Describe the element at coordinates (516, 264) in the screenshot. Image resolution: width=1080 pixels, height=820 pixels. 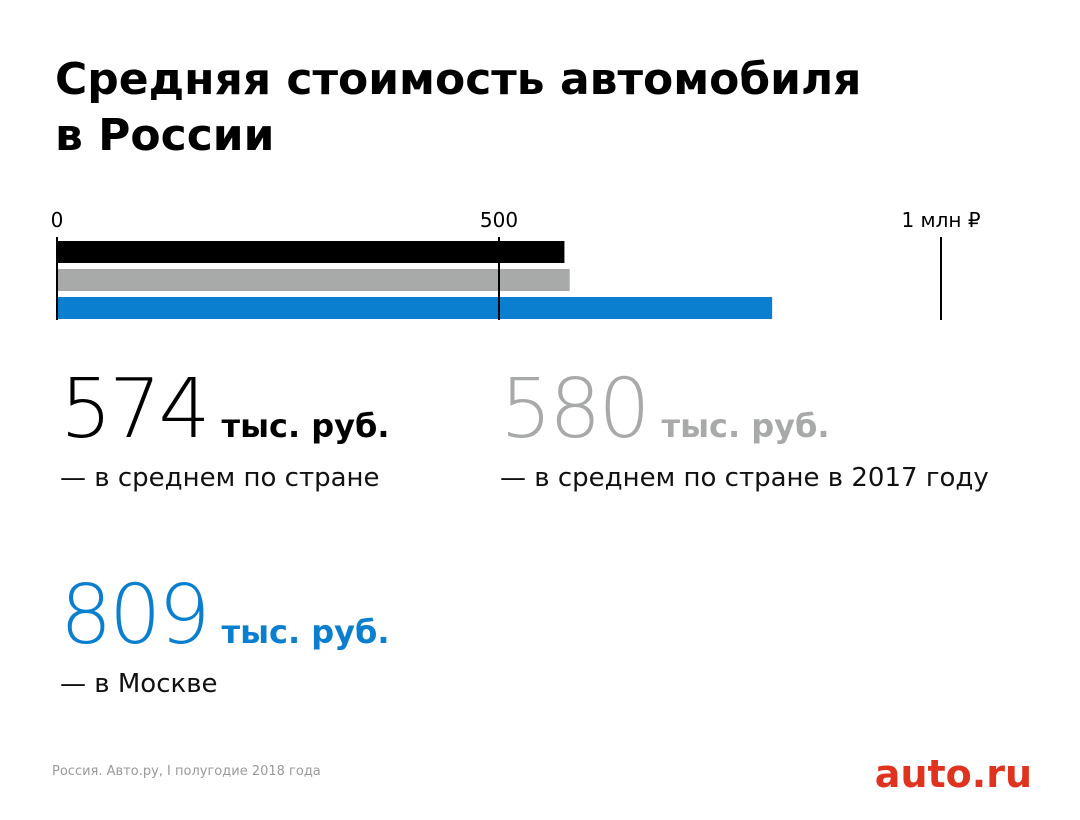
I see `chart: 0 500 1 млн ₽` at that location.